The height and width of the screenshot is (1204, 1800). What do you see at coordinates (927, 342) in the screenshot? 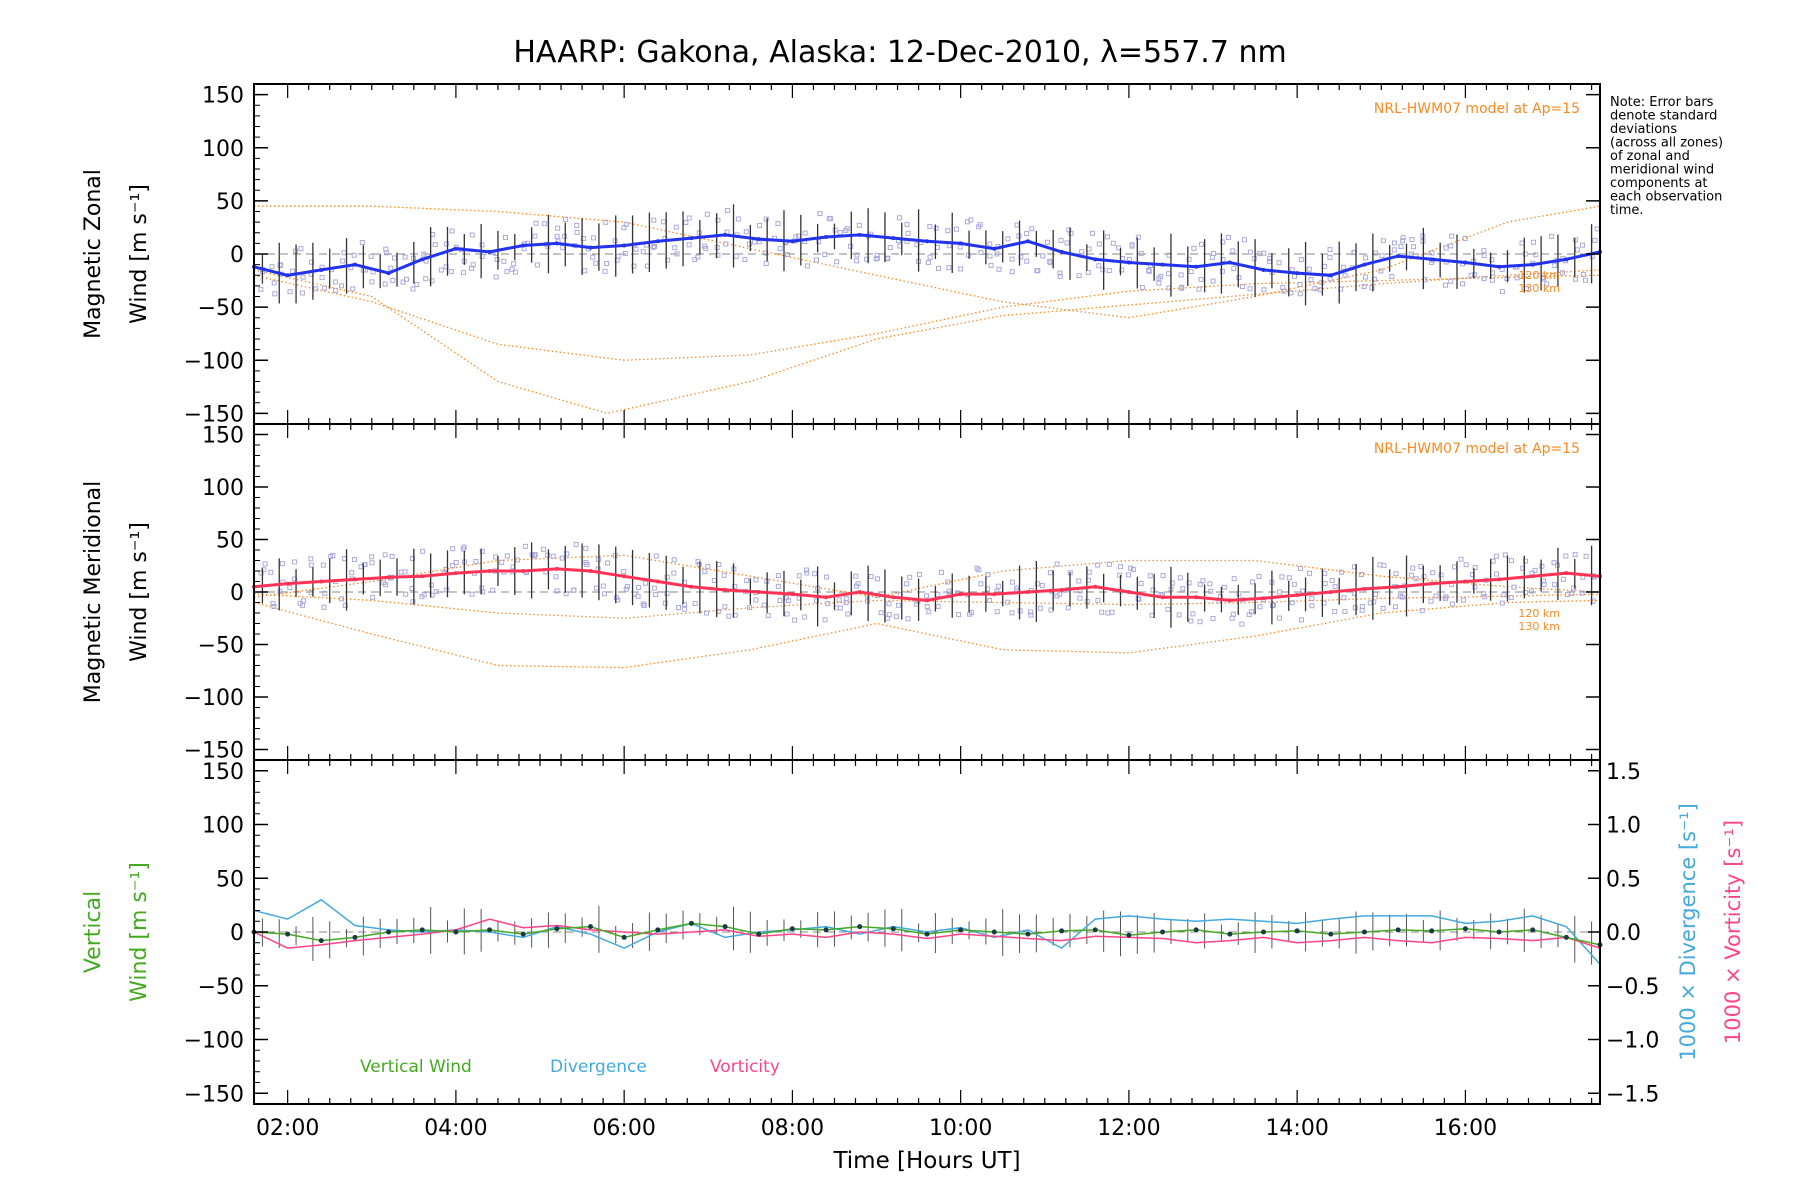
I see `model-curve` at bounding box center [927, 342].